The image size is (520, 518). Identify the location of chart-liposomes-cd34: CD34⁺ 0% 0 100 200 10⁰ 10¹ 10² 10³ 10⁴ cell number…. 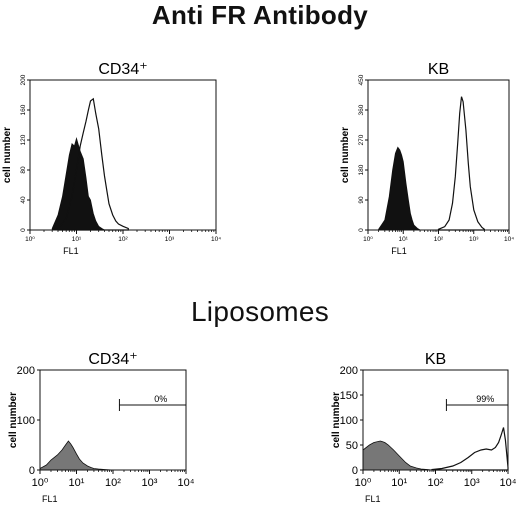
(101, 427).